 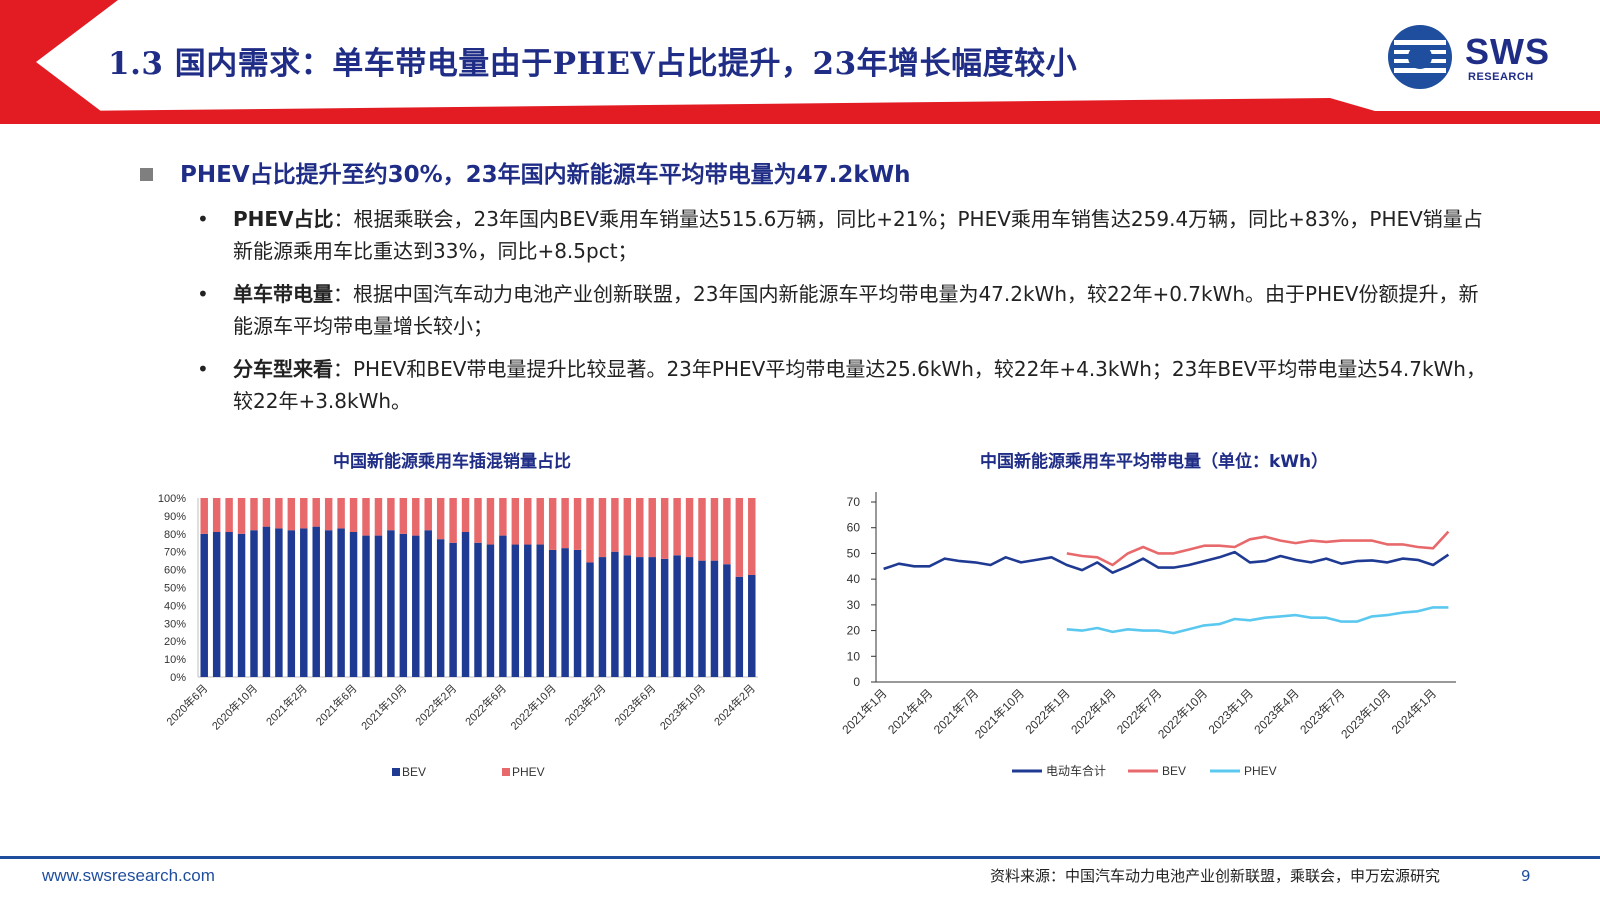 I want to click on y-tick-label: 40%, so click(x=175, y=606).